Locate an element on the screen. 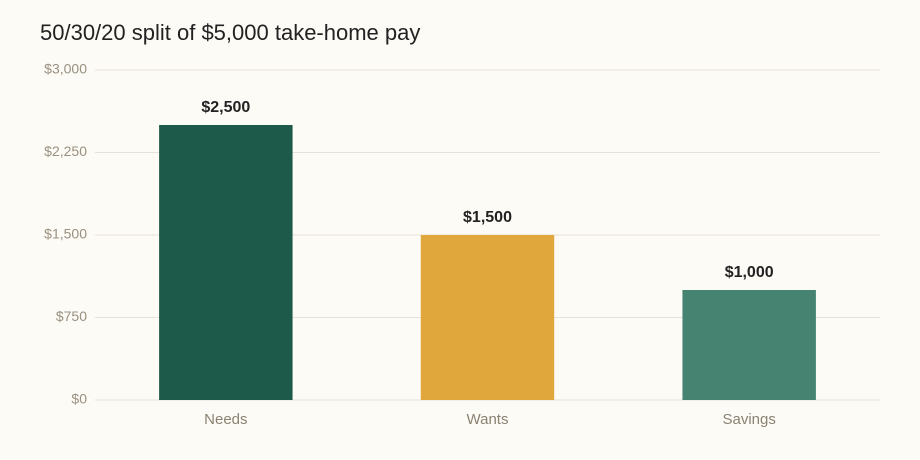  value-label: $1,000 is located at coordinates (749, 272).